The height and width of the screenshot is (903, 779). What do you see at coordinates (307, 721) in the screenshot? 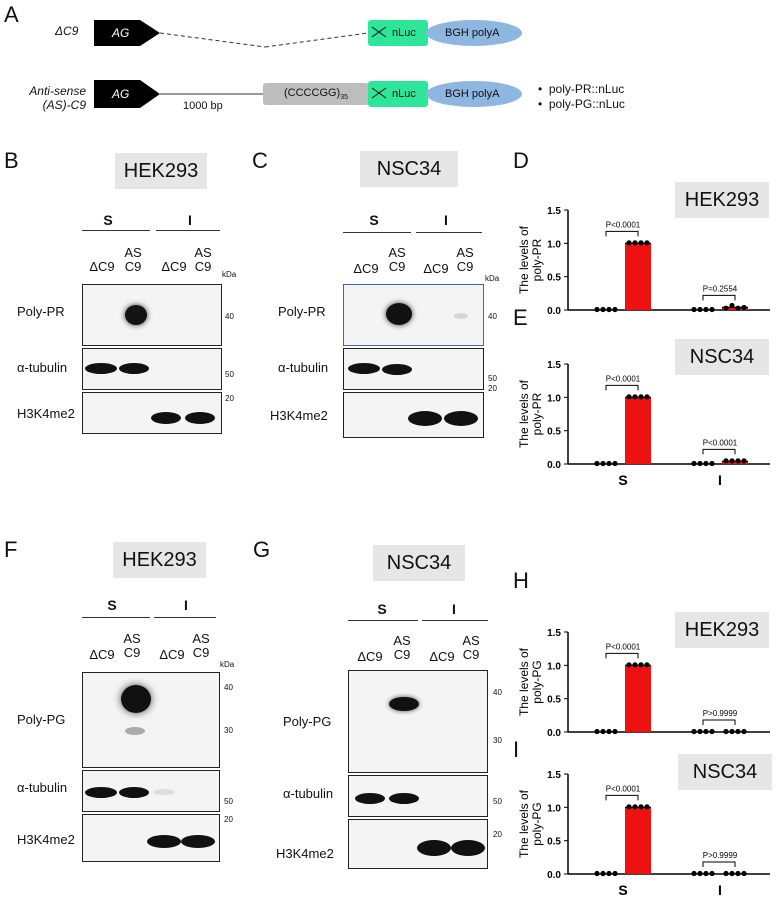
I see `row-label: Poly-PG` at bounding box center [307, 721].